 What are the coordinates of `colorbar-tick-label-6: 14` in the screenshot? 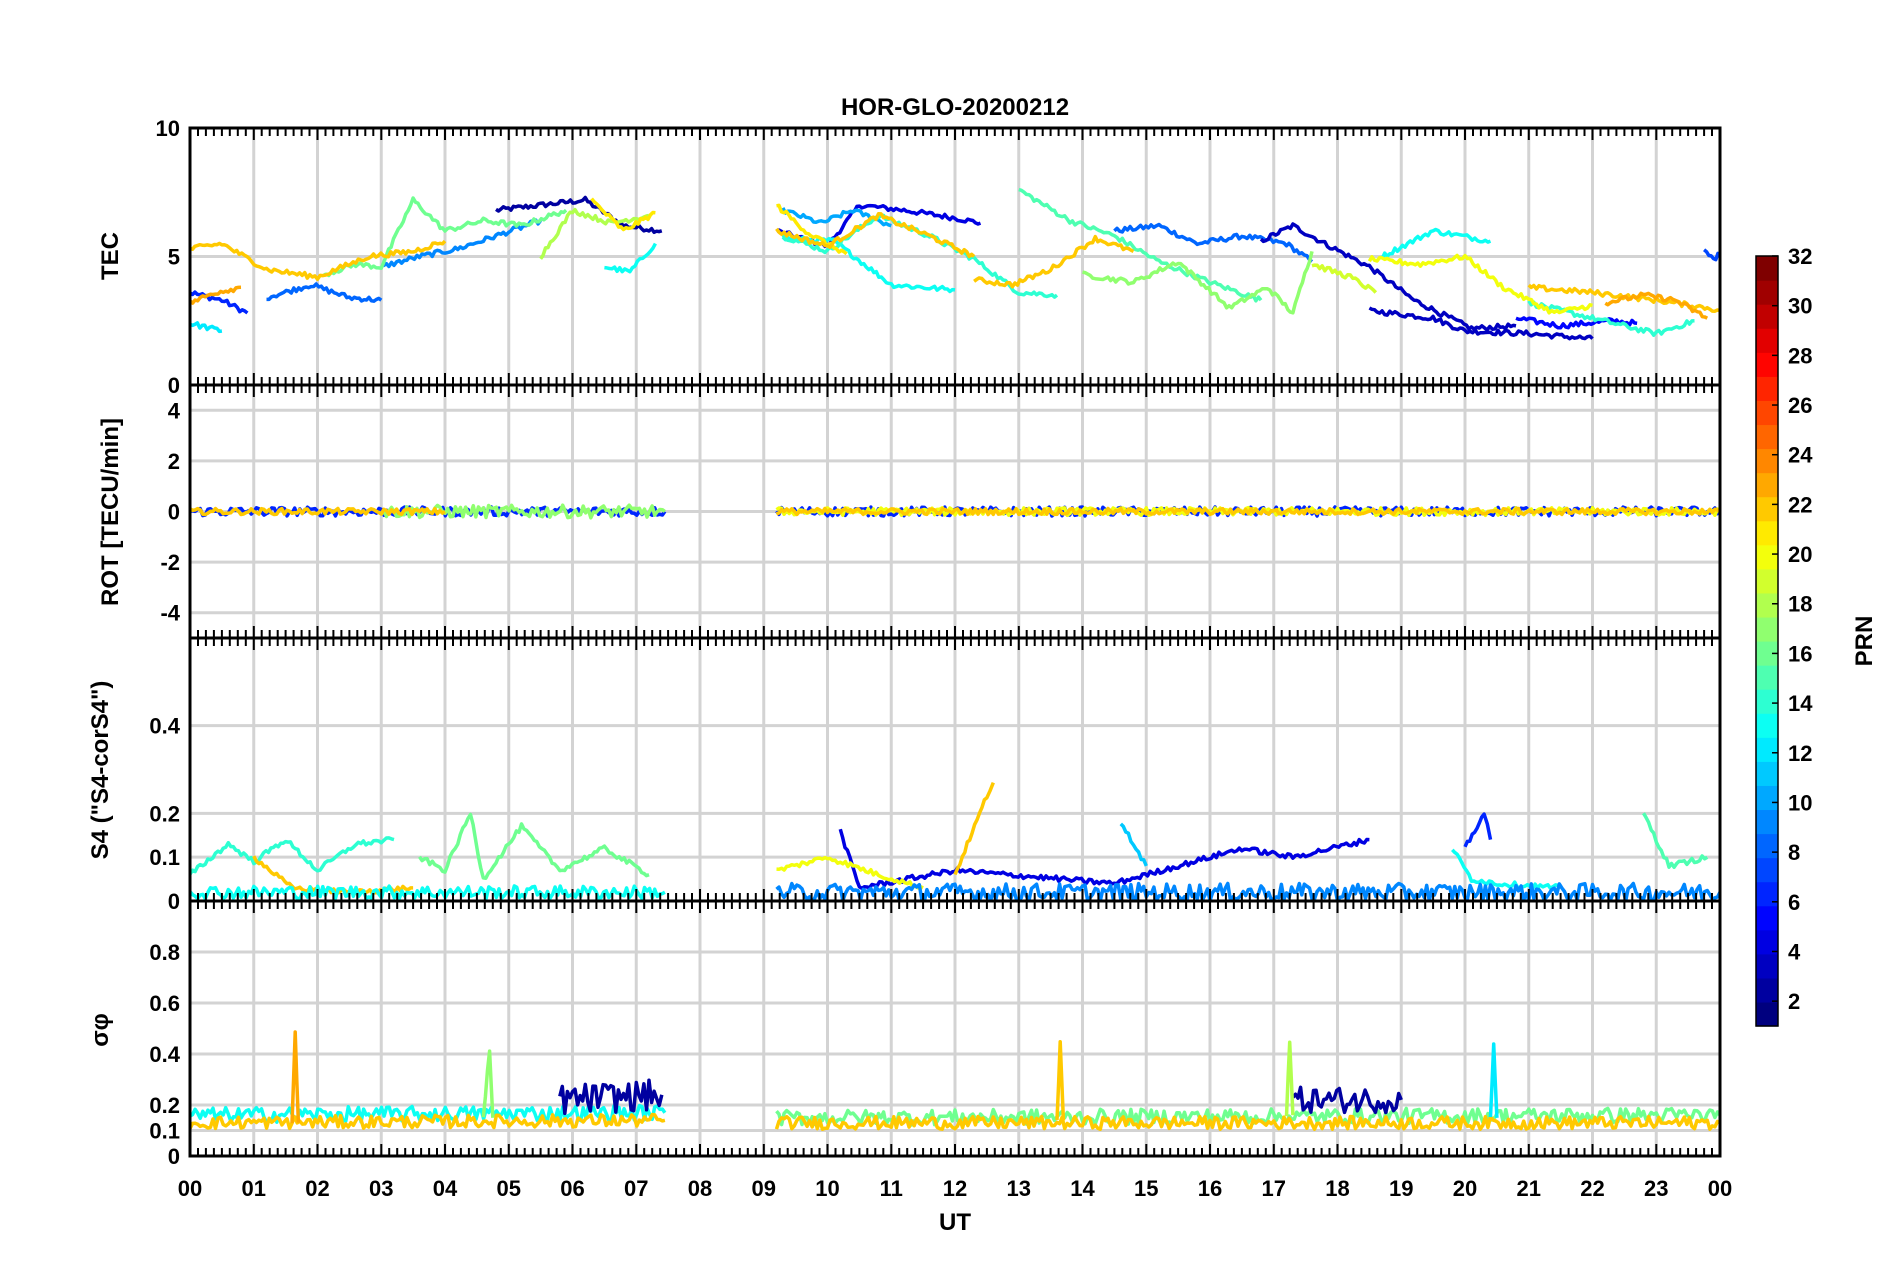 It's located at (1800, 703).